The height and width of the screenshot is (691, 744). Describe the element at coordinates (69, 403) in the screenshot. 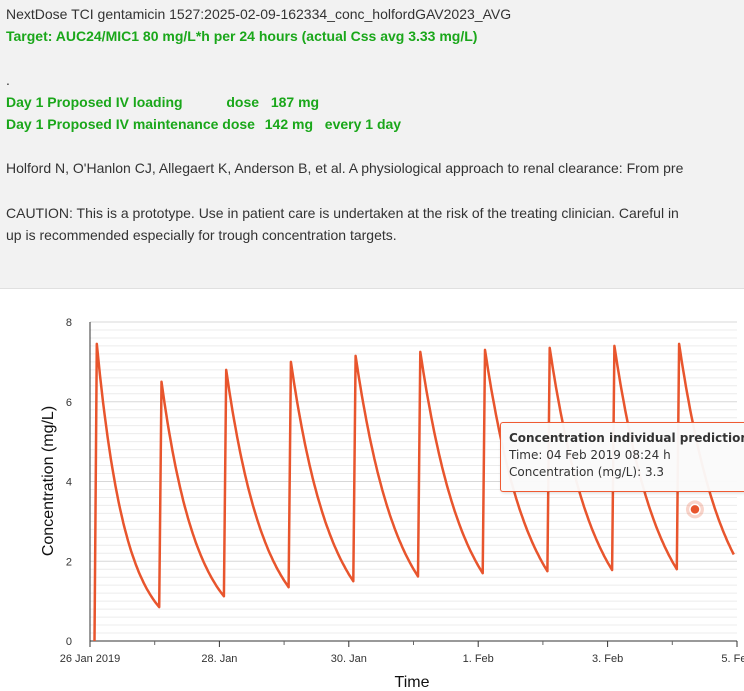

I see `y-tick-label: 6` at that location.